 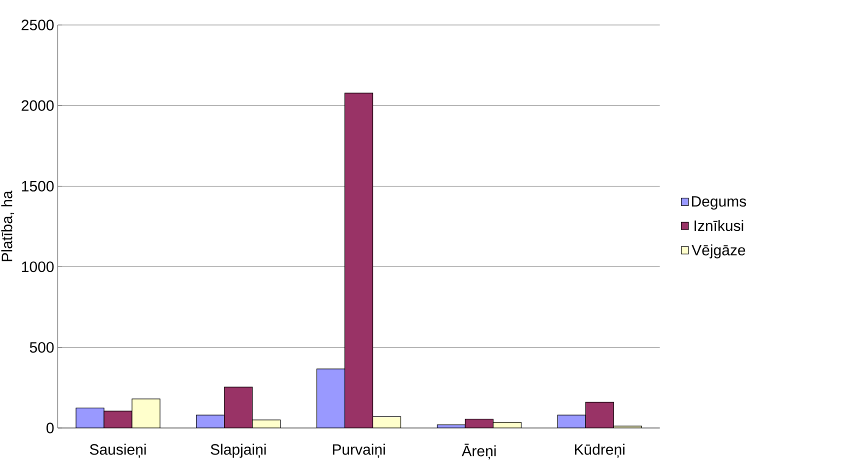 I want to click on legend-label: Iznīkusi, so click(x=719, y=226).